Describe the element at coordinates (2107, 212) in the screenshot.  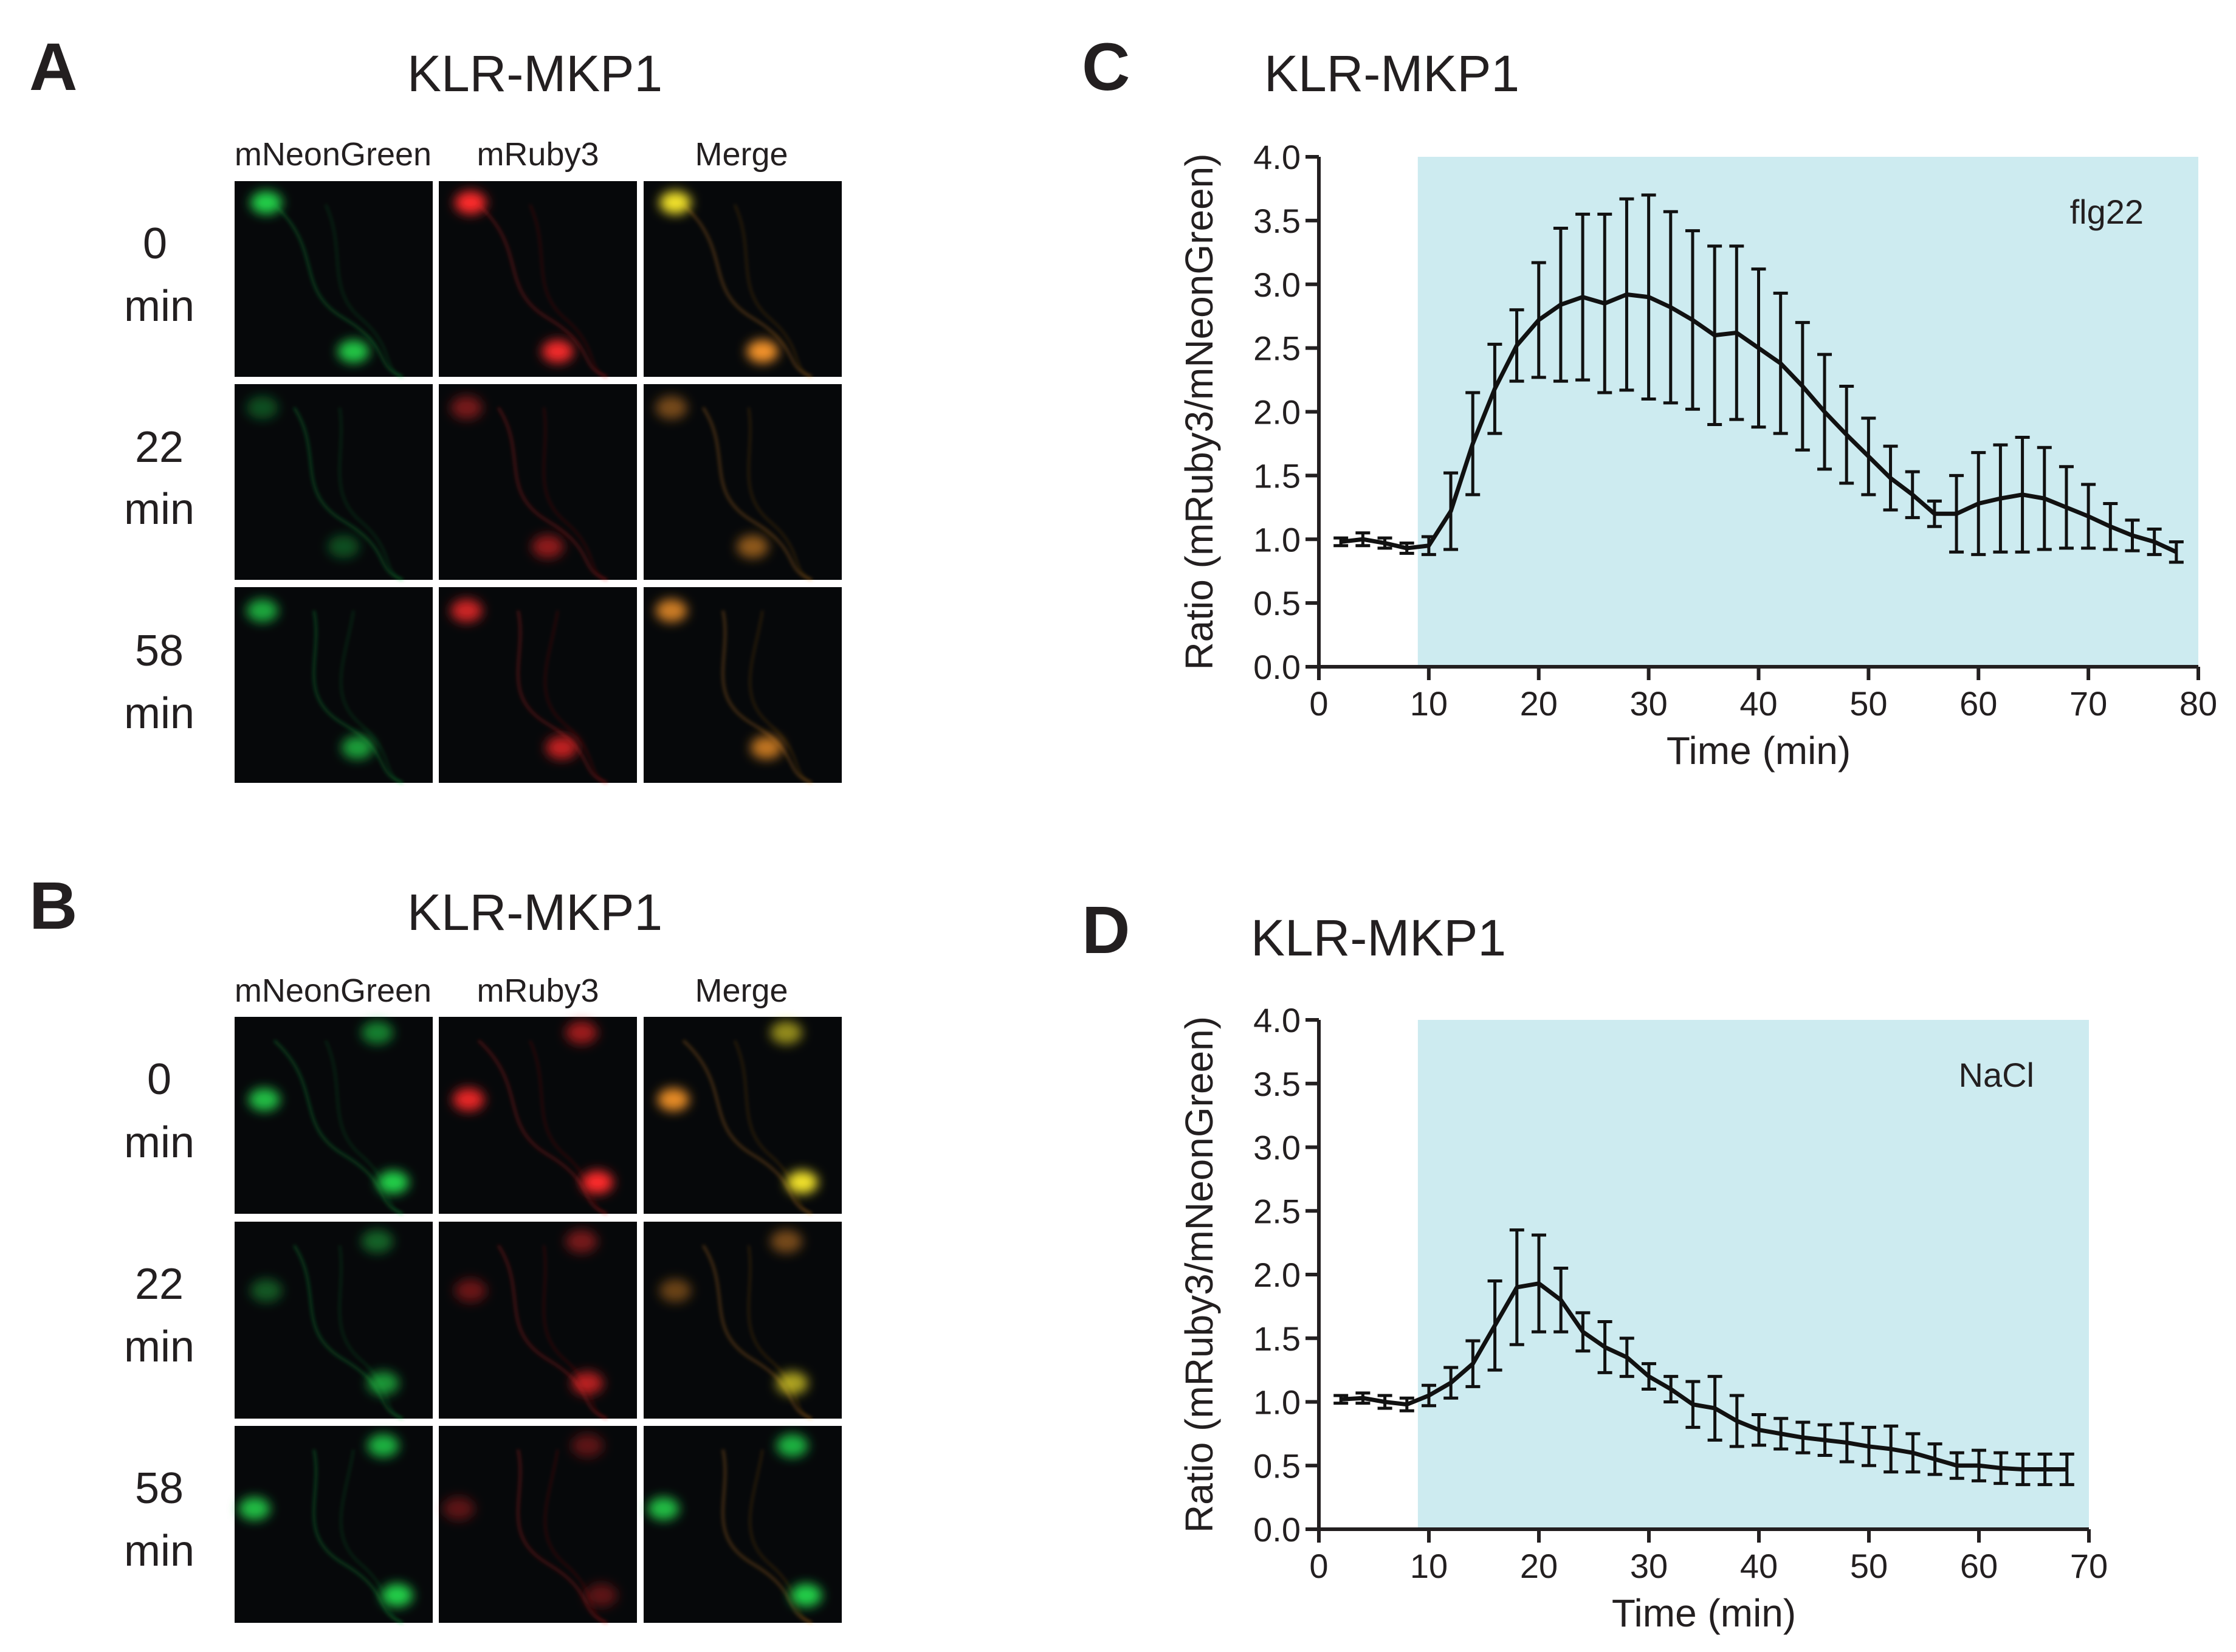
I see `treatment-label: flg22` at that location.